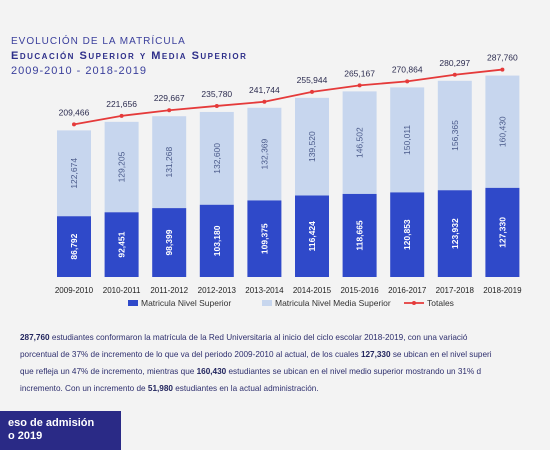 The width and height of the screenshot is (550, 450). I want to click on title-line-1: EVOLUCIÓN DE LA MATRÍCULA, so click(98, 41).